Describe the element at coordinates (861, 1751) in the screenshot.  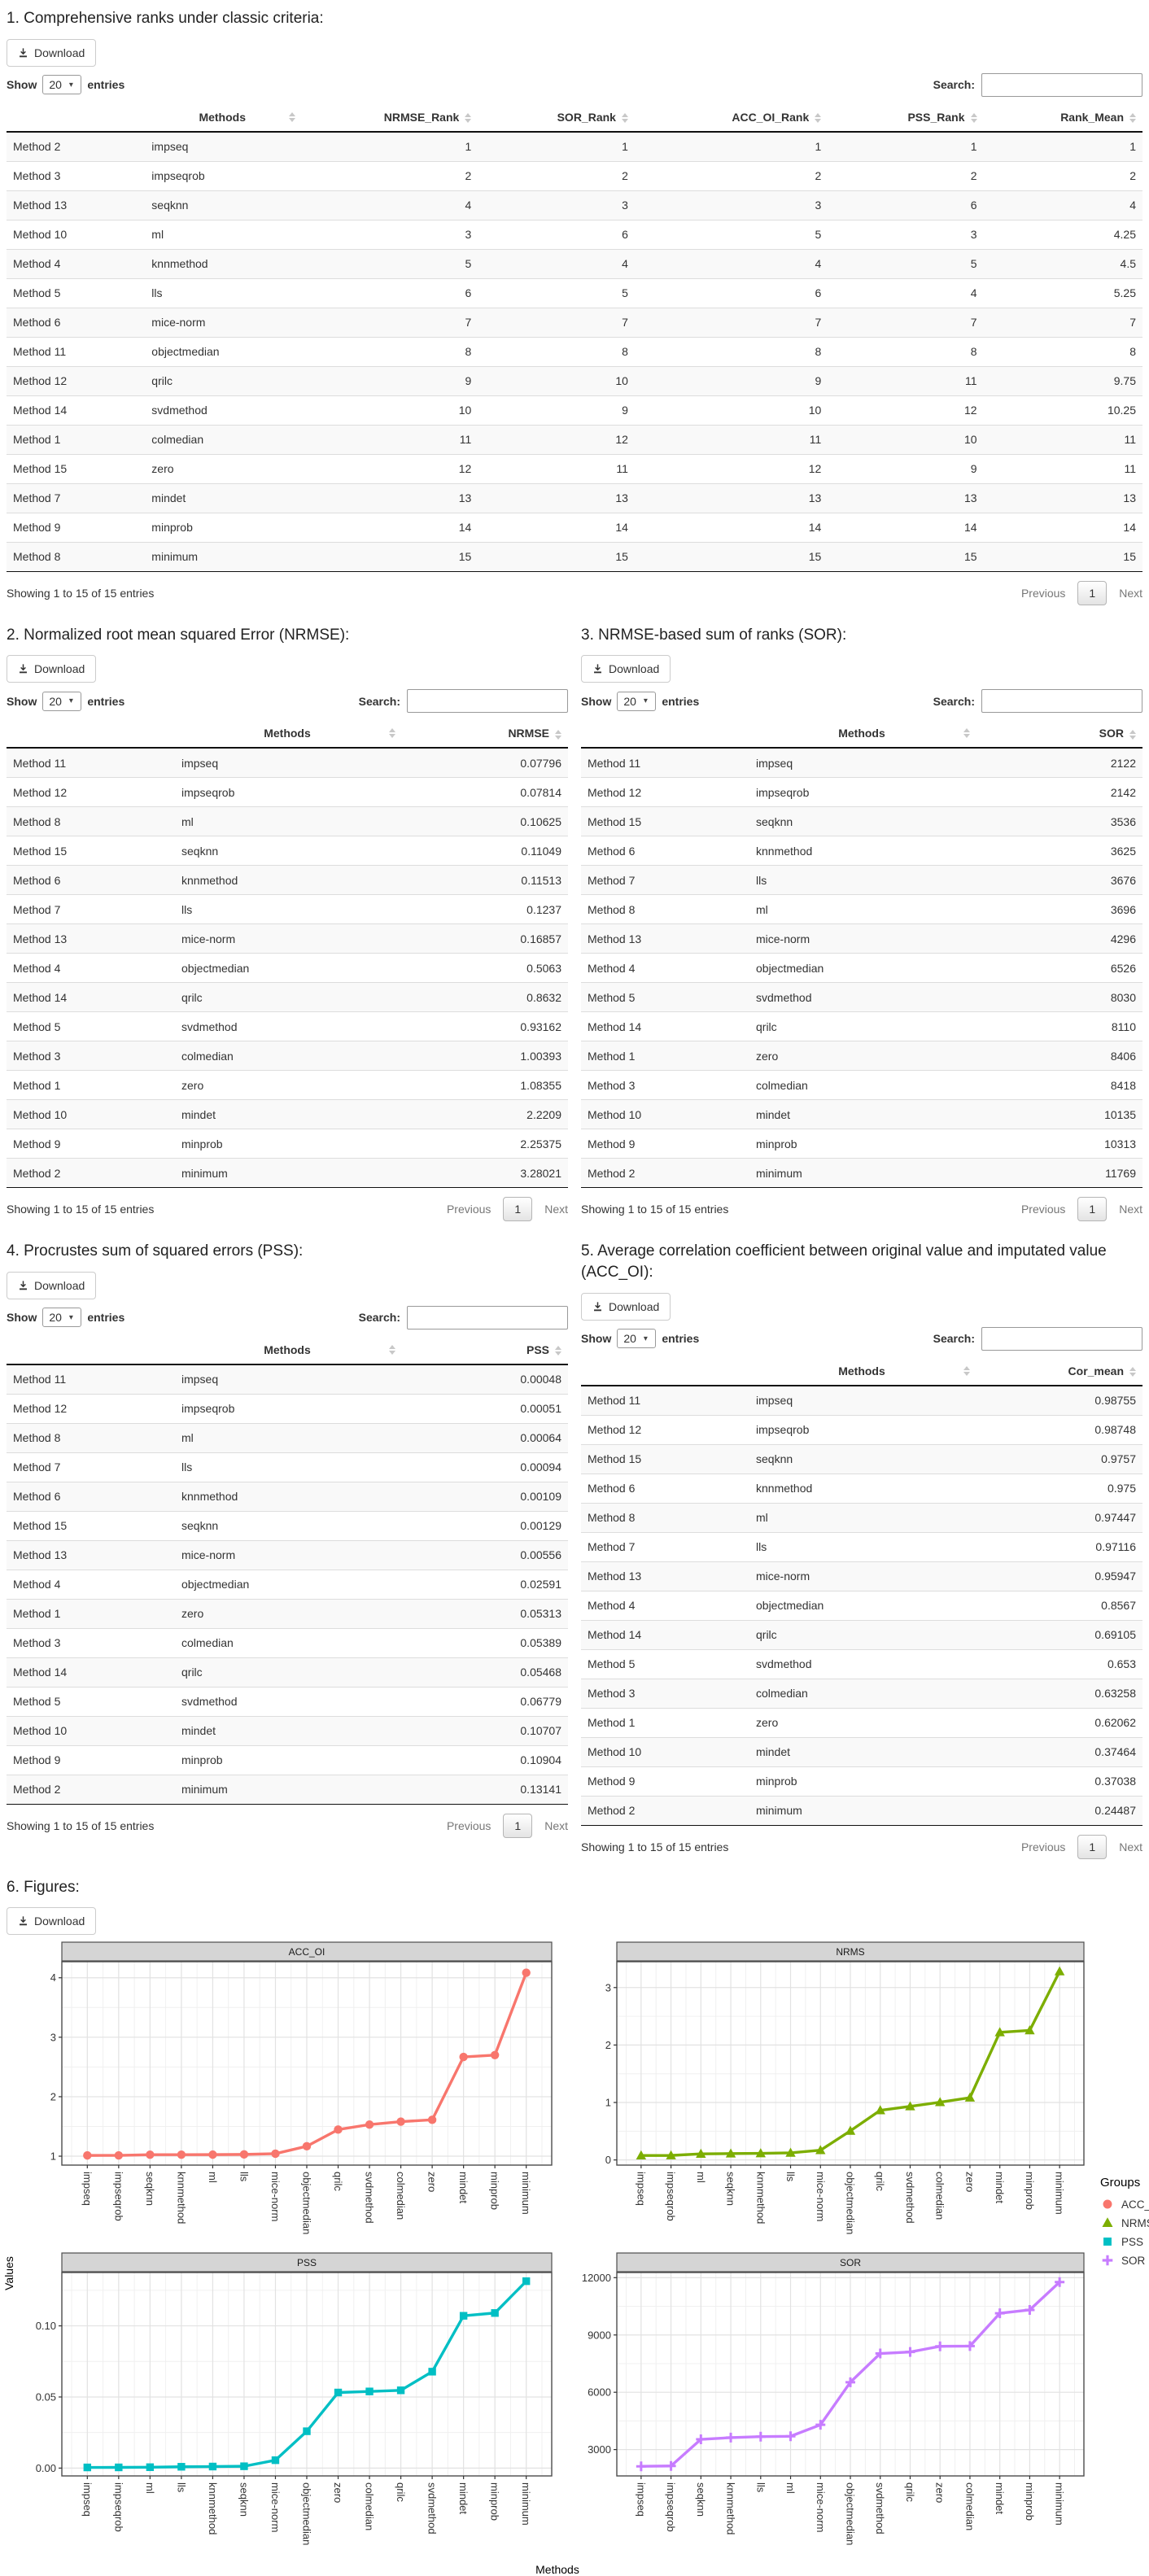
I see `table-row: Method 10 mindet 0.37464` at that location.